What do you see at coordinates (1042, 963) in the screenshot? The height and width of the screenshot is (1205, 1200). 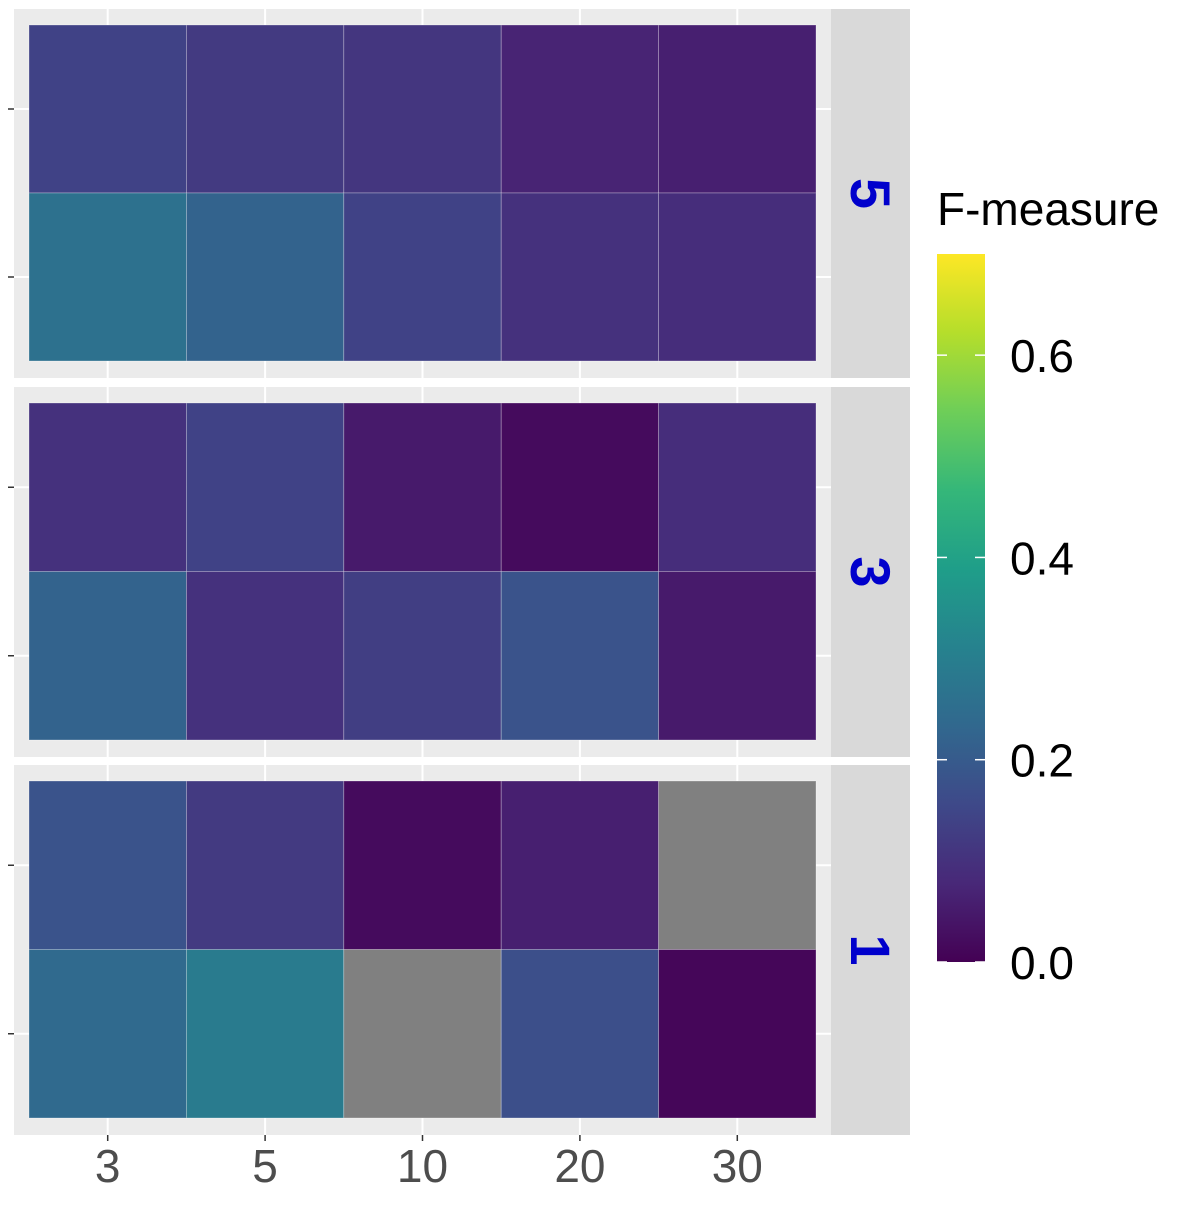 I see `legend-tick-label: 0.0` at bounding box center [1042, 963].